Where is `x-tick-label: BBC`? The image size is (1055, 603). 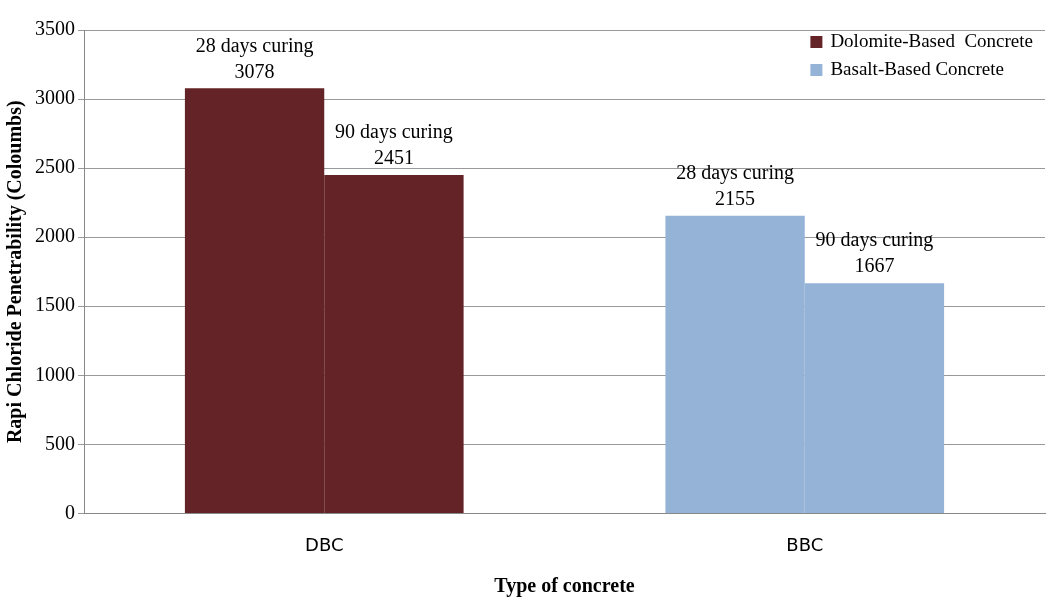
x-tick-label: BBC is located at coordinates (805, 544).